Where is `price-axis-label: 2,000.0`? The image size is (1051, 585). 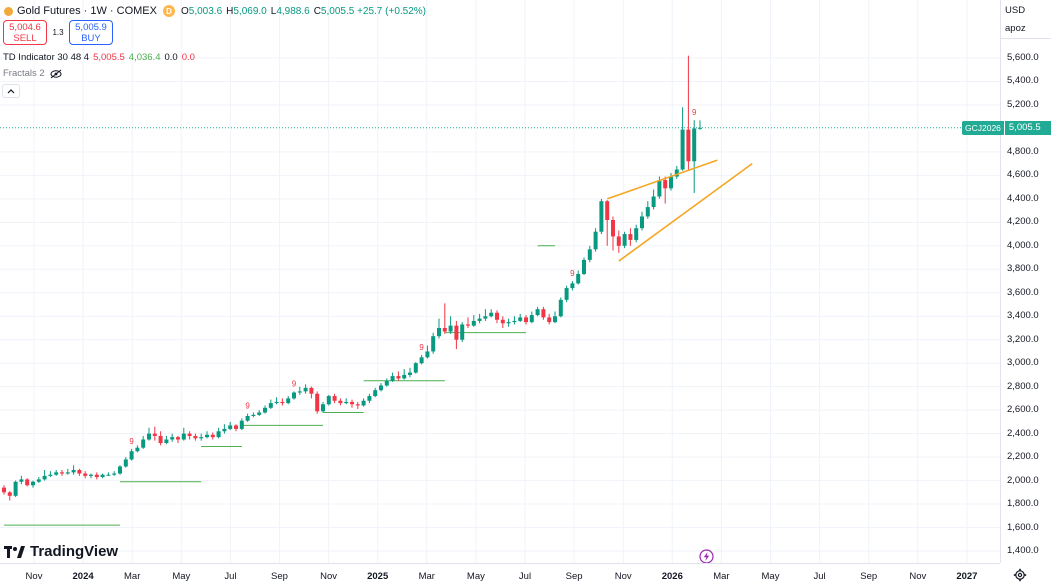
price-axis-label: 2,000.0 is located at coordinates (1023, 480).